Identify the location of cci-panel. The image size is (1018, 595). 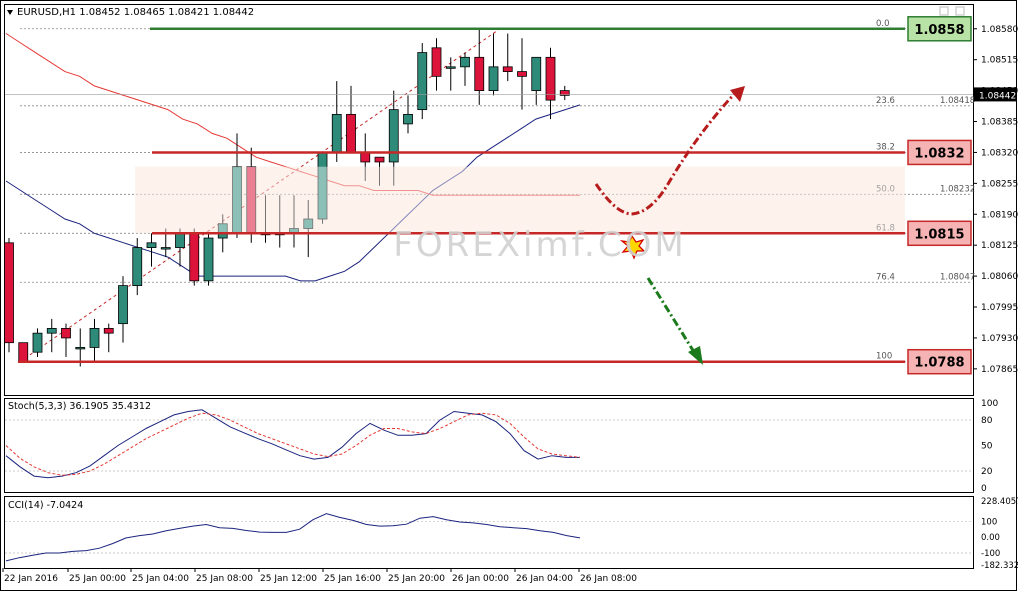
(489, 532).